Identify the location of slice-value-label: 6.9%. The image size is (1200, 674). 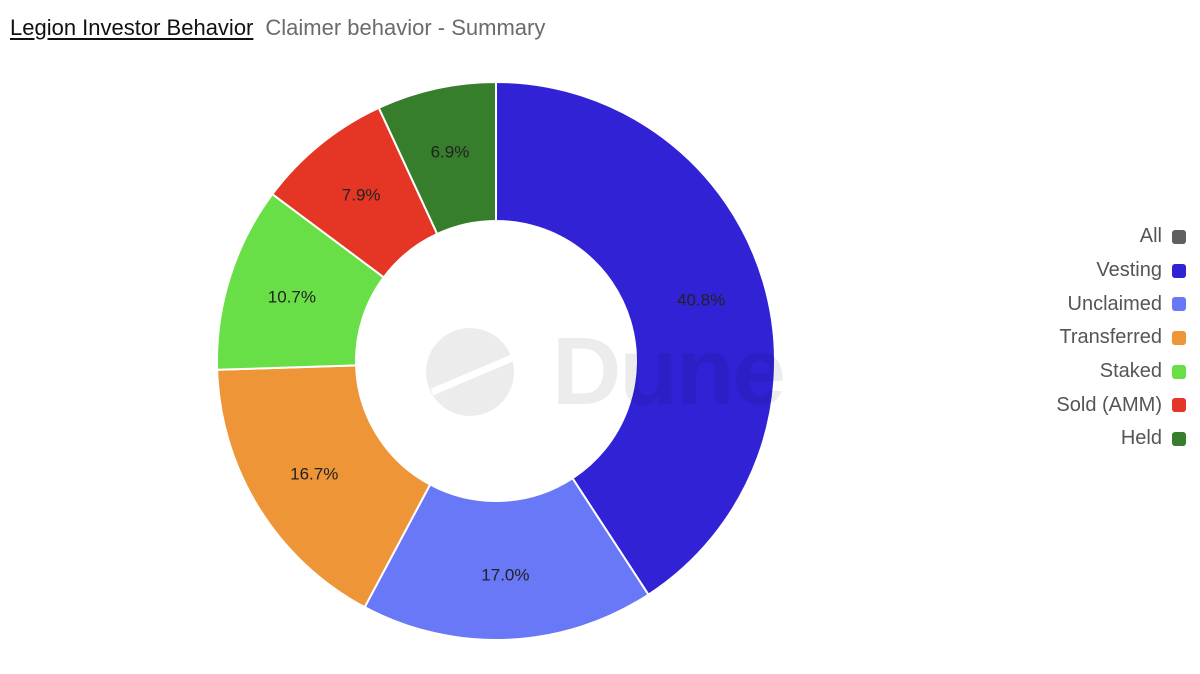
(450, 152).